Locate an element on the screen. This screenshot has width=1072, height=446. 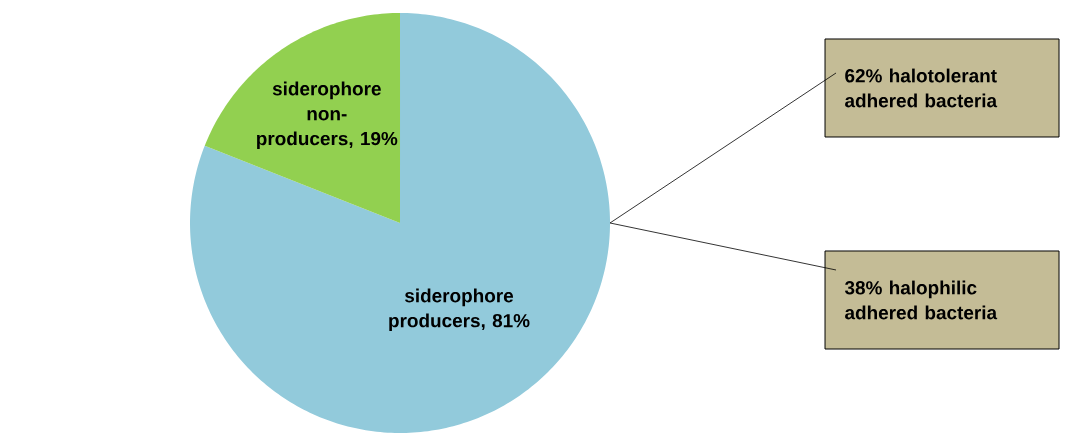
text: 38% halophilic adhered bacteria is located at coordinates (921, 300).